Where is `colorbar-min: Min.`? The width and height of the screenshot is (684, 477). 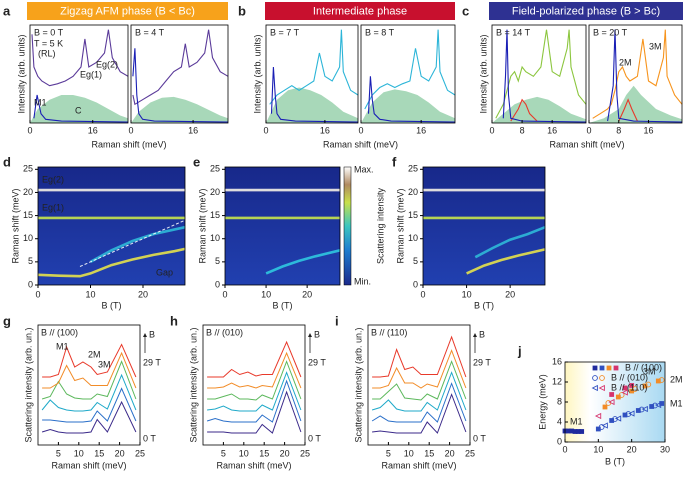
colorbar-min: Min. is located at coordinates (362, 281).